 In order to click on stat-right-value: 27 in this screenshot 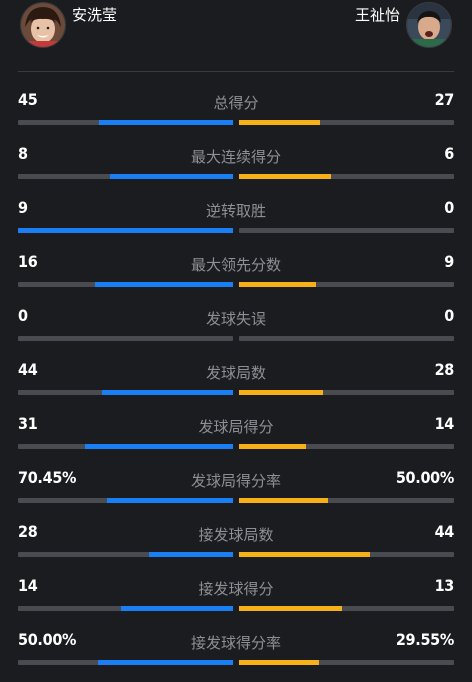, I will do `click(444, 99)`.